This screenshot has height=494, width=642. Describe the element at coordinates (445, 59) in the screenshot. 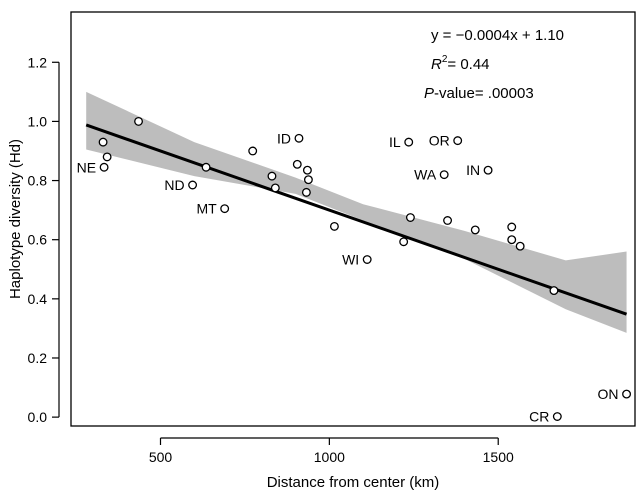

I see `r-squared-superscript: 2` at that location.